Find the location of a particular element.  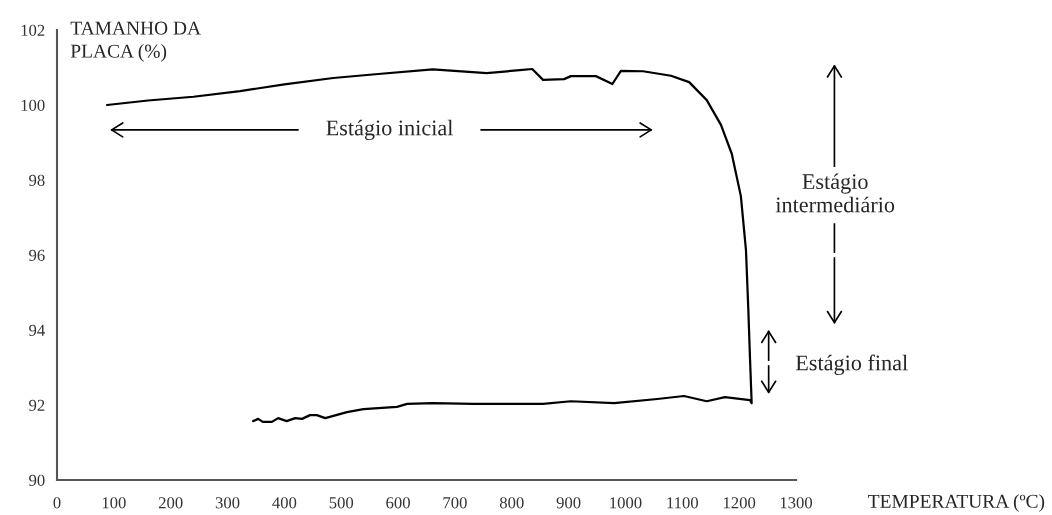

y-tick-label: 92 is located at coordinates (37, 405).